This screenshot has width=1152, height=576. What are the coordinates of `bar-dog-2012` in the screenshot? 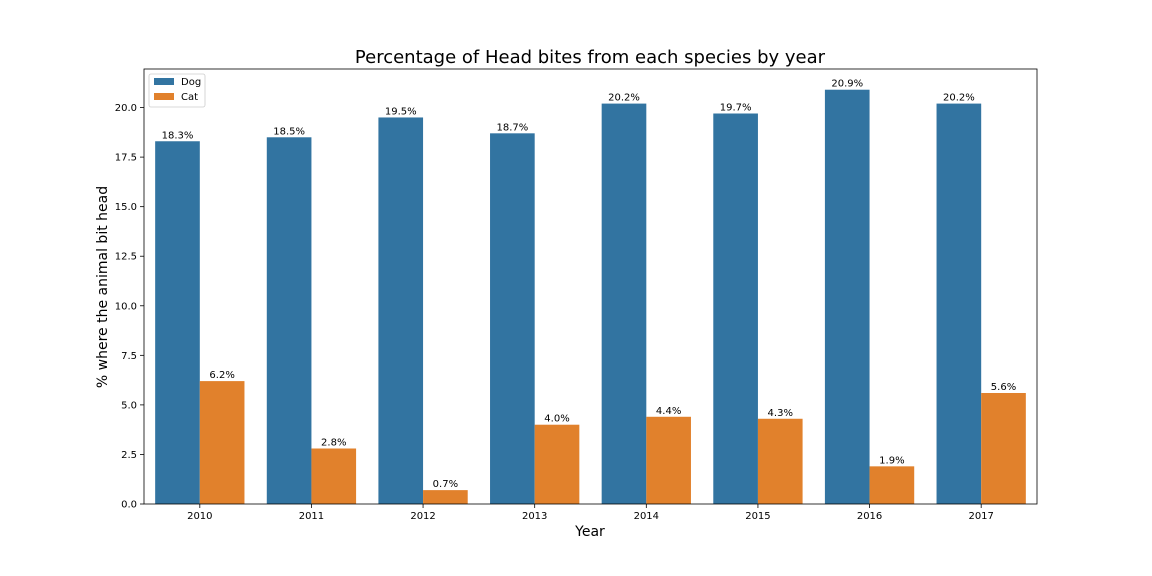 It's located at (401, 310).